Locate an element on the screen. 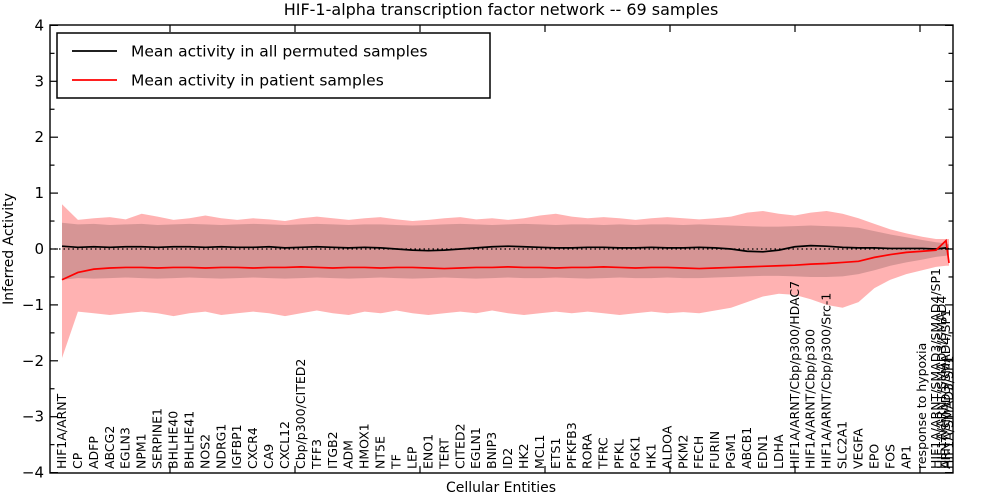  x-entity-label: ITGB2 is located at coordinates (332, 450).